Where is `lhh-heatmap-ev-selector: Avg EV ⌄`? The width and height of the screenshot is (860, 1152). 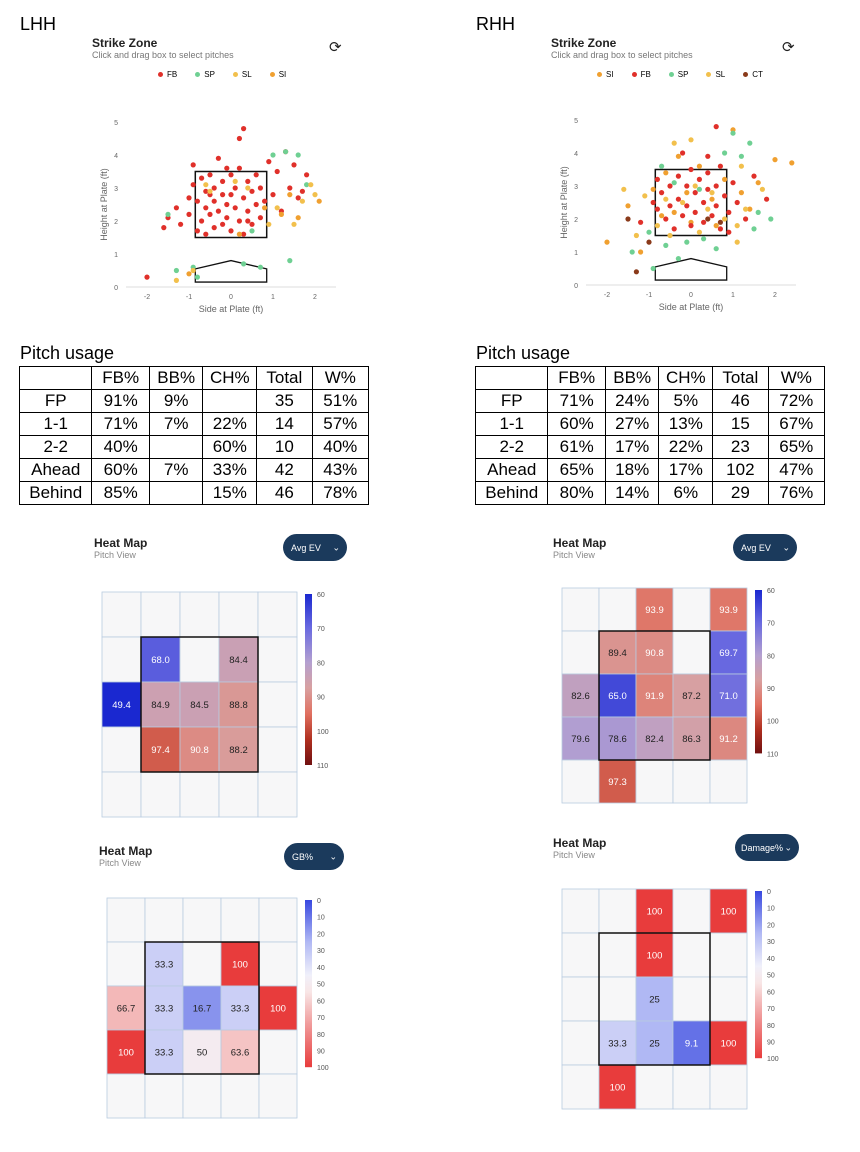
lhh-heatmap-ev-selector: Avg EV ⌄ is located at coordinates (315, 547).